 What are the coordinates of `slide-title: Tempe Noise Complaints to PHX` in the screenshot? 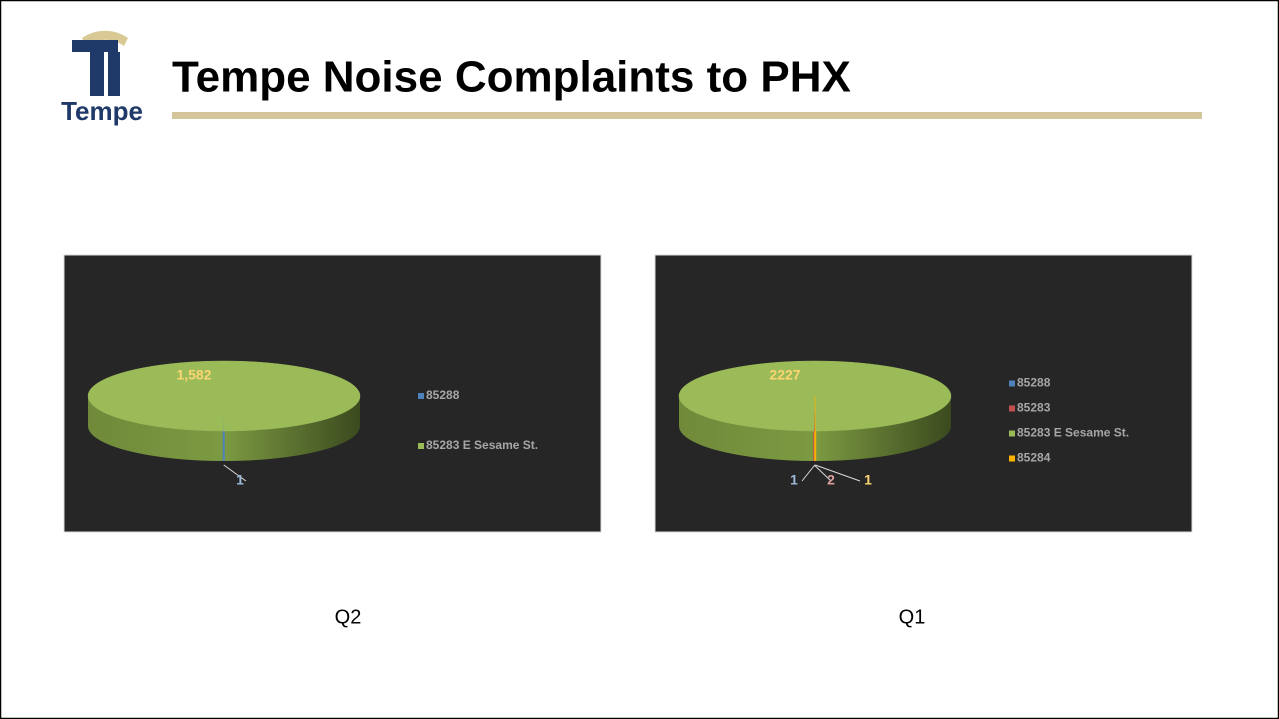 It's located at (511, 77).